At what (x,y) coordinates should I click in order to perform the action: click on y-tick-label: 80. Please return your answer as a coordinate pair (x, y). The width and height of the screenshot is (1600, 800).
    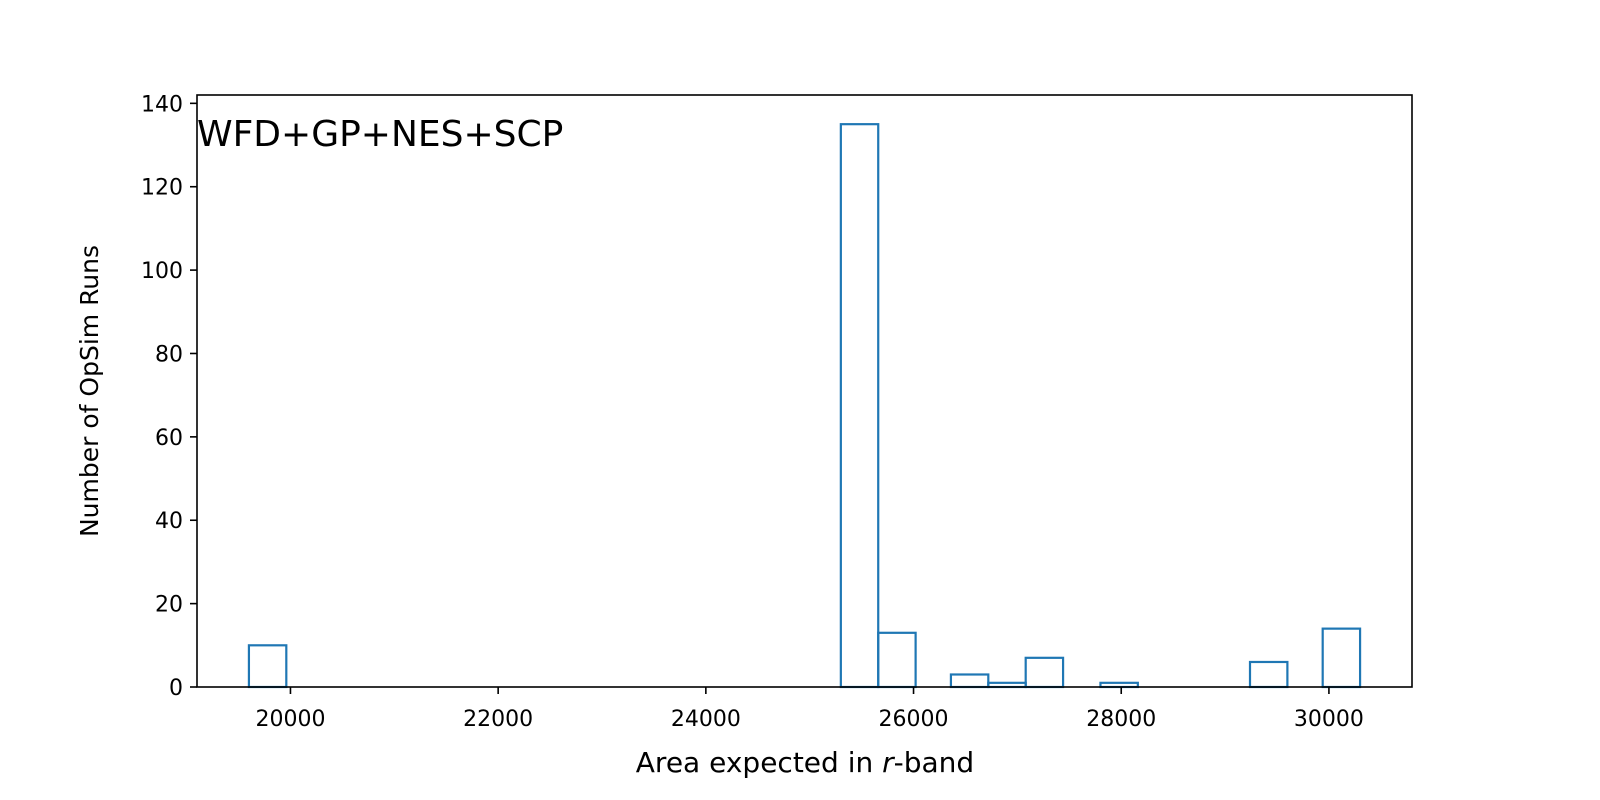
    Looking at the image, I should click on (169, 354).